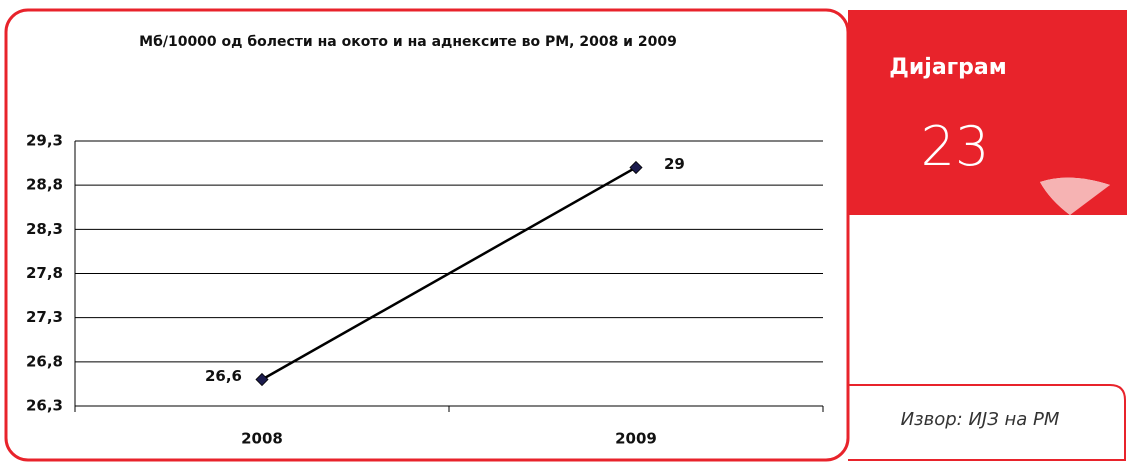  Describe the element at coordinates (987, 112) in the screenshot. I see `panel-tab` at that location.